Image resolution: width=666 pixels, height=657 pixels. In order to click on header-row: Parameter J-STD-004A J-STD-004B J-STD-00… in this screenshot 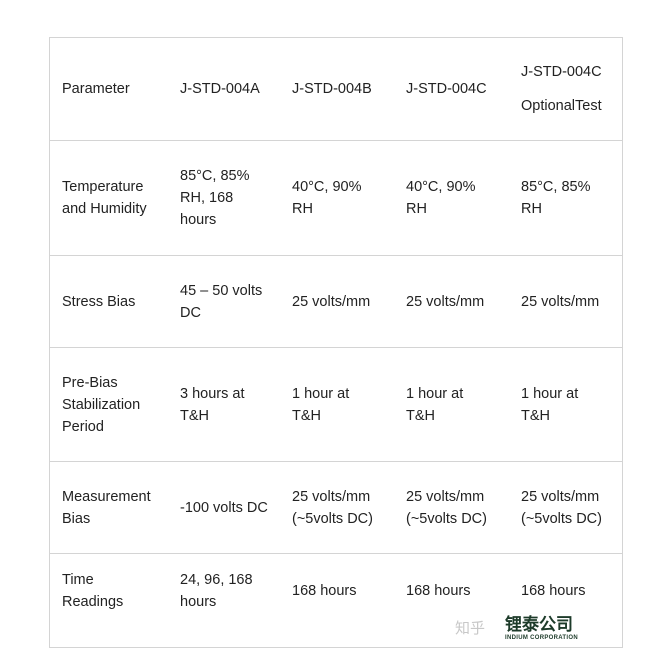, I will do `click(336, 89)`.